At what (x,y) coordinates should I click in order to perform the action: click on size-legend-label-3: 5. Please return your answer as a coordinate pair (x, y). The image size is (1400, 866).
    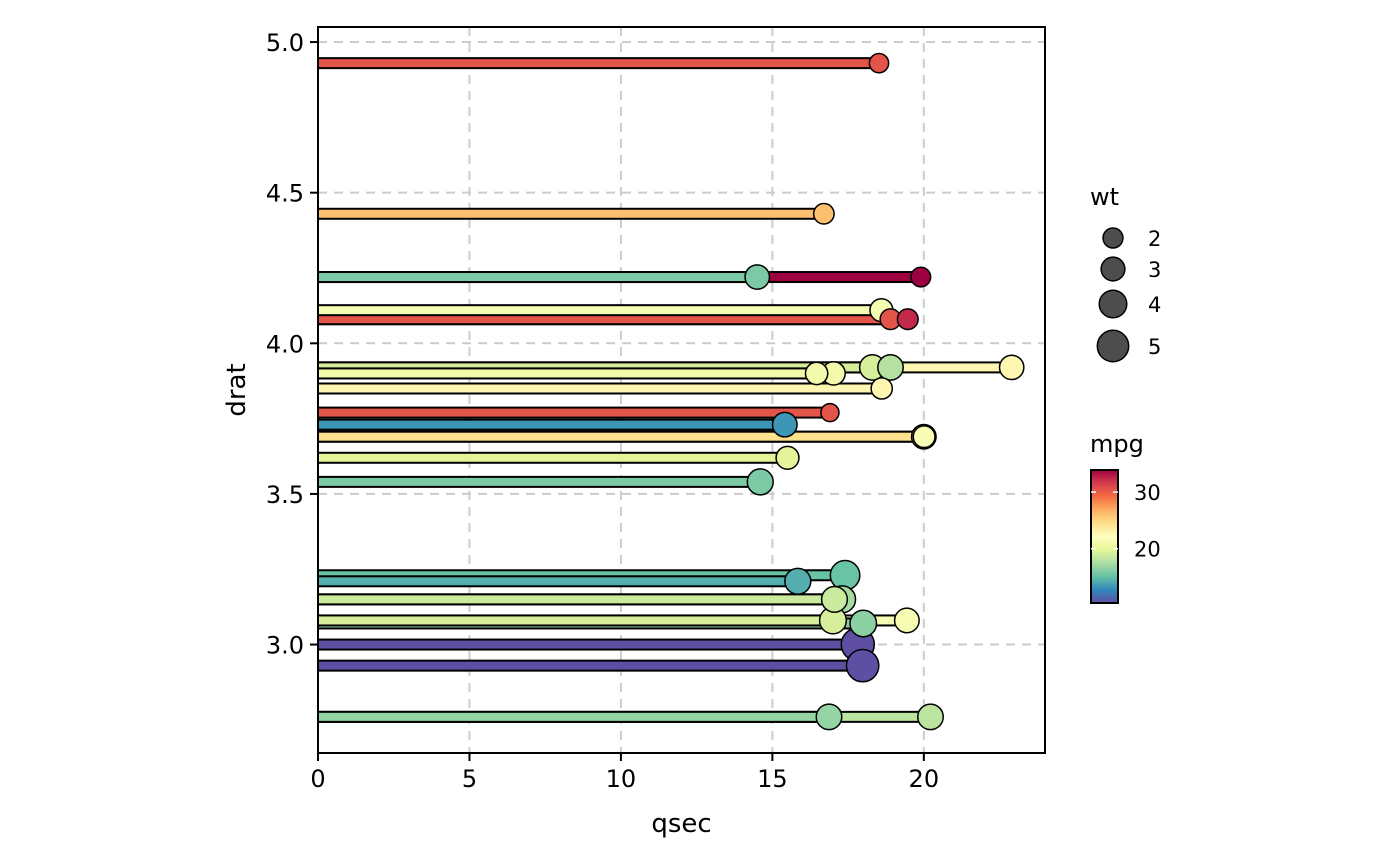
    Looking at the image, I should click on (1154, 347).